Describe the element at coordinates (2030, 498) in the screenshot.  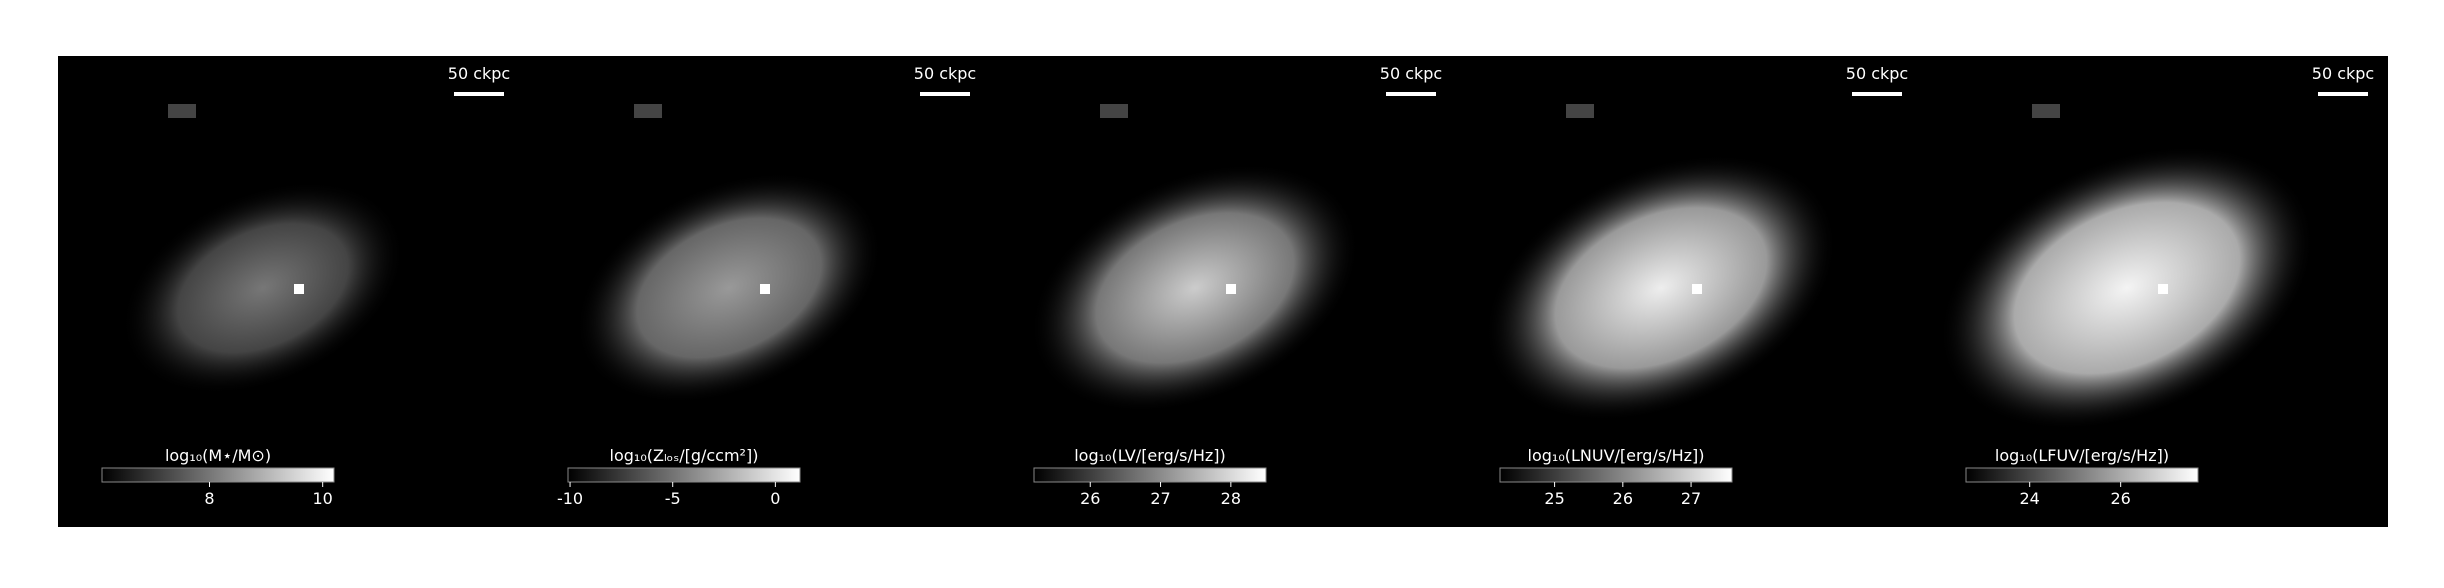
I see `colorbar-tick-label: 24` at that location.